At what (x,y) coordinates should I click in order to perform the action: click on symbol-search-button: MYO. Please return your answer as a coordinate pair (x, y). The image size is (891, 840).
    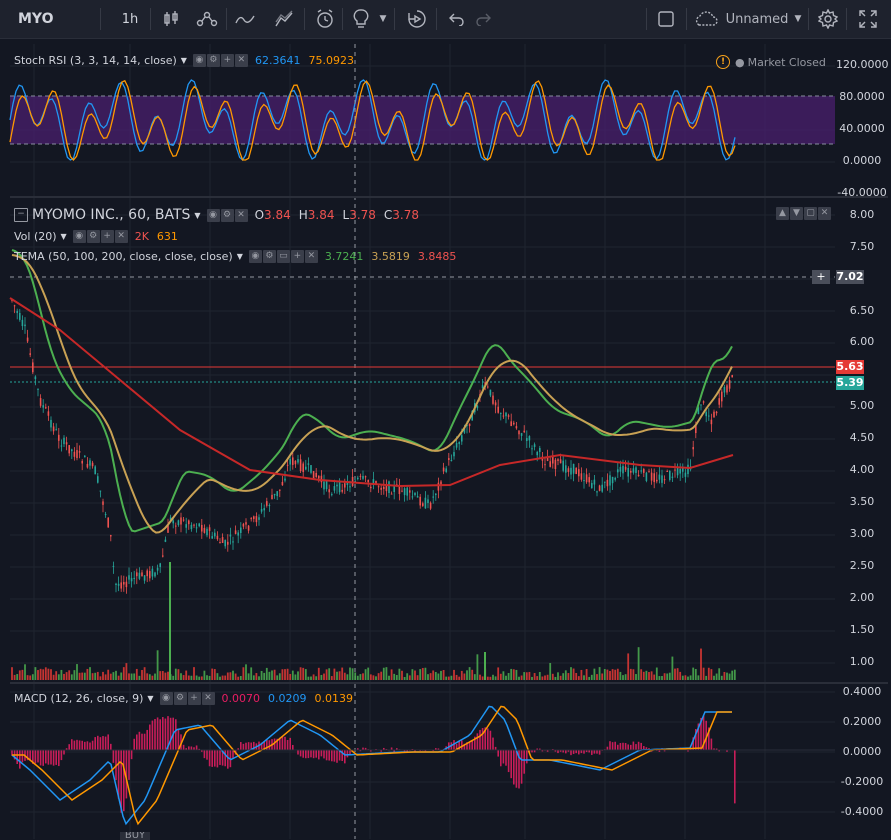
    Looking at the image, I should click on (36, 19).